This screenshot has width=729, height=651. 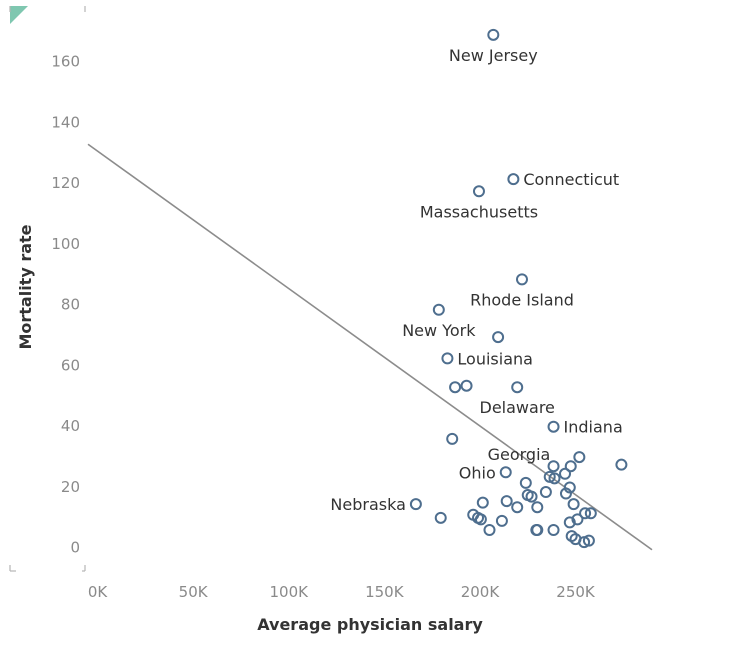 What do you see at coordinates (495, 358) in the screenshot?
I see `point-label: Louisiana` at bounding box center [495, 358].